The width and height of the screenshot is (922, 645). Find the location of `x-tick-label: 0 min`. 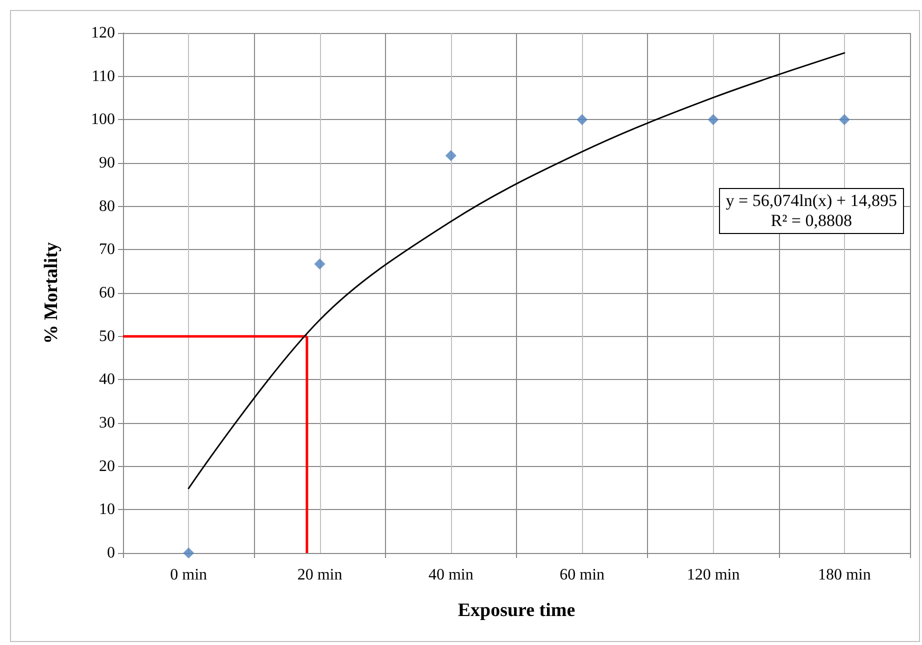

x-tick-label: 0 min is located at coordinates (189, 575).